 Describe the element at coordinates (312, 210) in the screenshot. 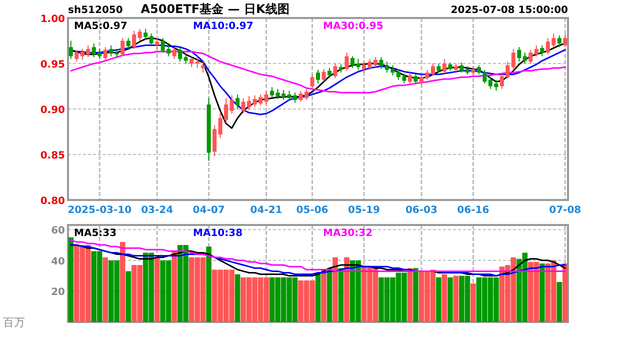

I see `x-tick-label: 05-06` at that location.